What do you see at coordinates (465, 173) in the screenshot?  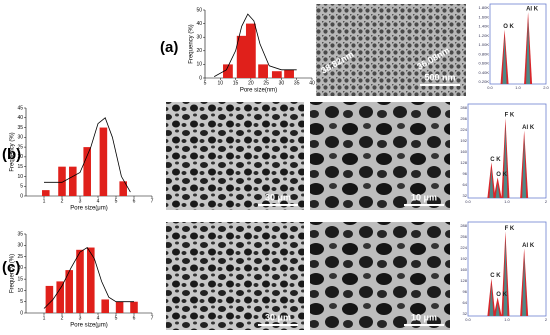 I see `y-tick-label: 96` at bounding box center [465, 173].